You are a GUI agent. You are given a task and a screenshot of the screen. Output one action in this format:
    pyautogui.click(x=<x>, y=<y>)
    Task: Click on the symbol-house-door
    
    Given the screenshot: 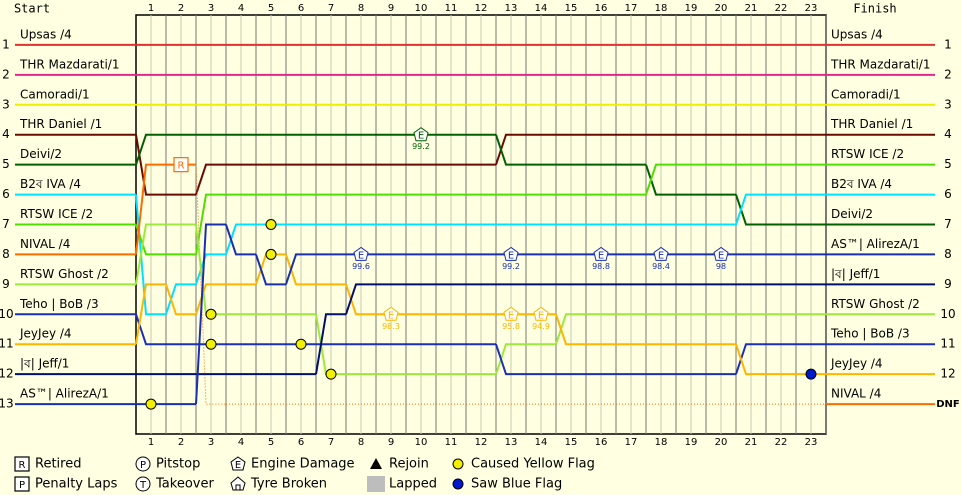 What is the action you would take?
    pyautogui.click(x=238, y=487)
    